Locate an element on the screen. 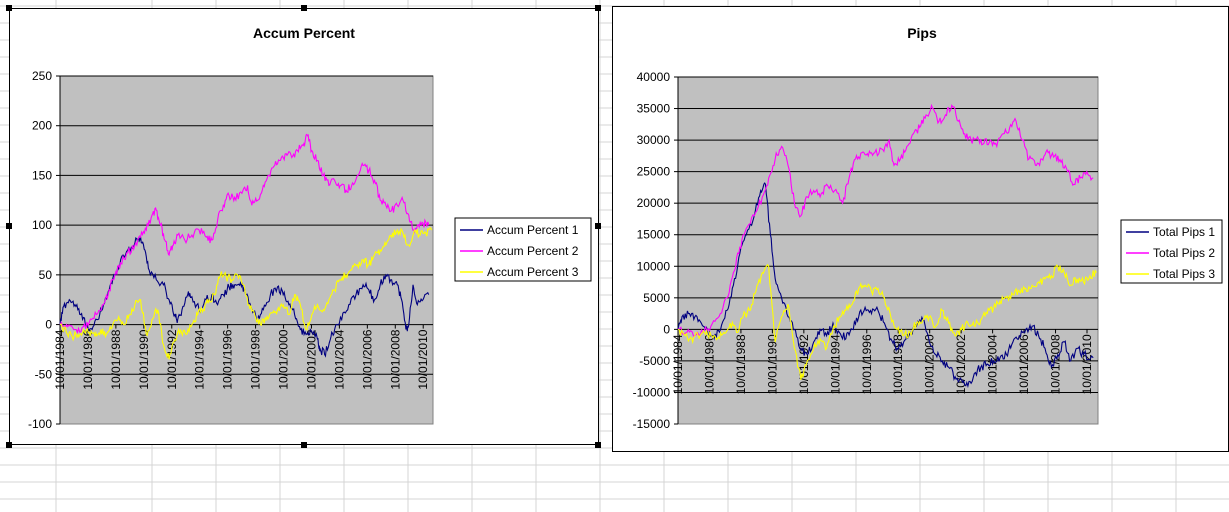  selection-handle-top-right is located at coordinates (598, 8).